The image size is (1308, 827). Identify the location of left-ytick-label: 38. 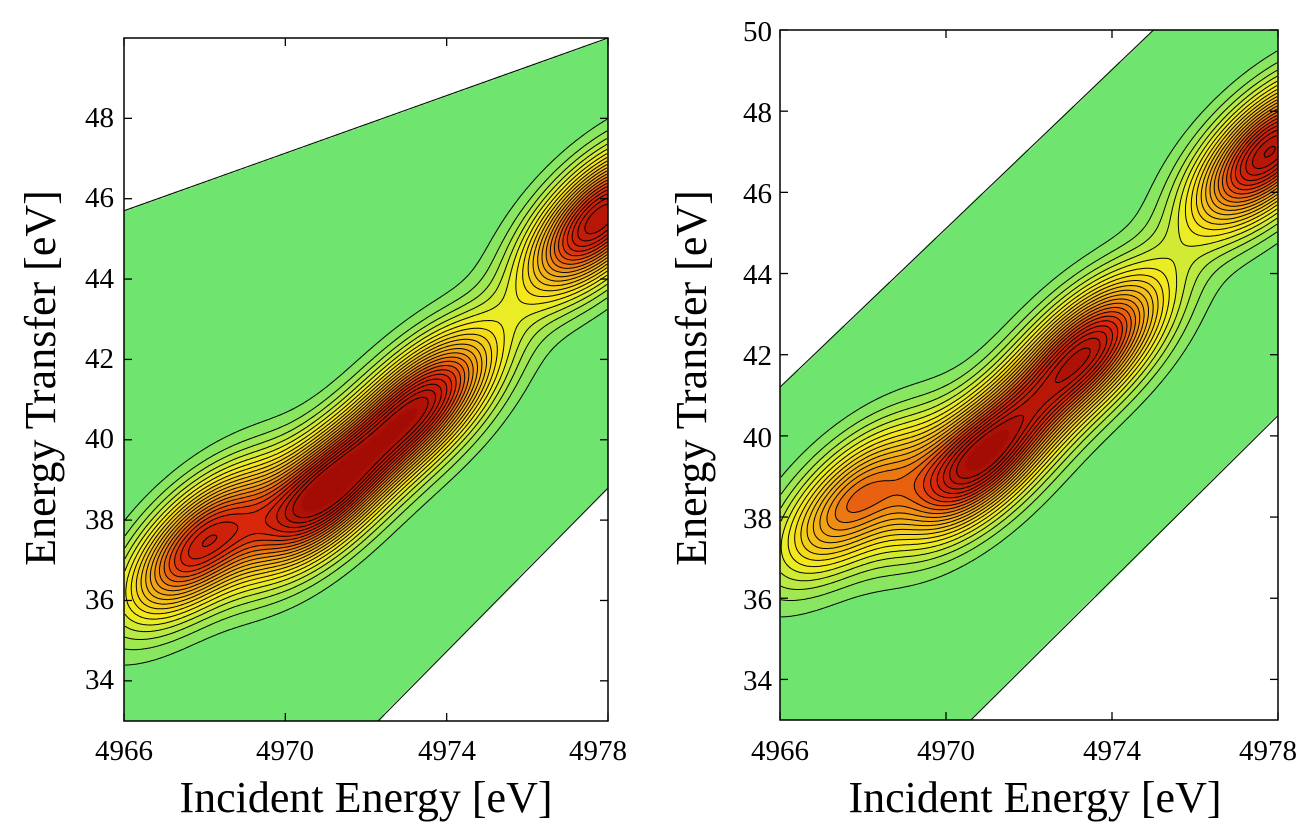
(99, 520).